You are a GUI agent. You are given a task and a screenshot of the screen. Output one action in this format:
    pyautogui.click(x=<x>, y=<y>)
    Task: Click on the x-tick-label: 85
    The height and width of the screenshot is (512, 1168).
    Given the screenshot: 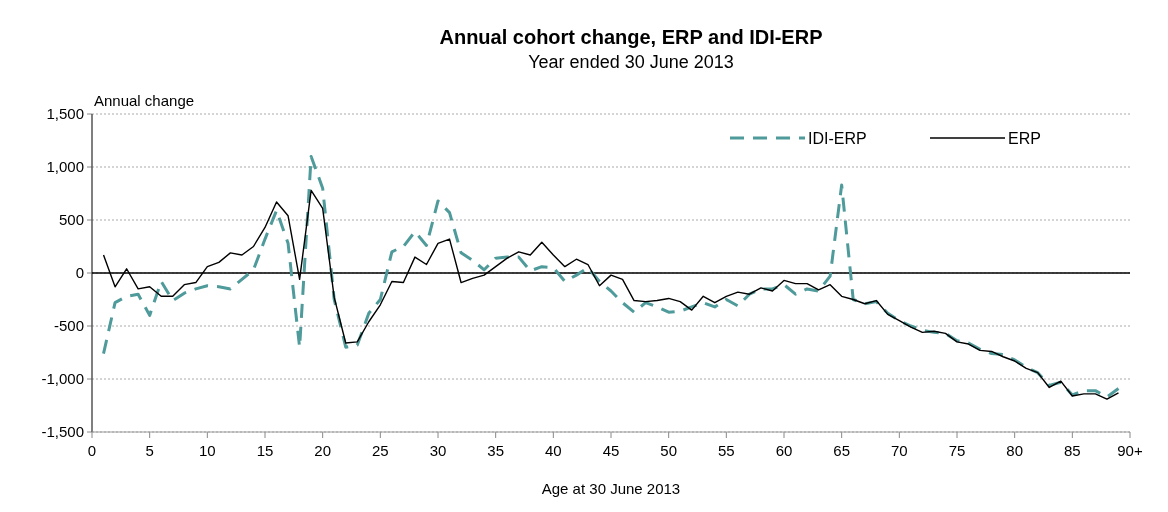 What is the action you would take?
    pyautogui.click(x=1072, y=450)
    